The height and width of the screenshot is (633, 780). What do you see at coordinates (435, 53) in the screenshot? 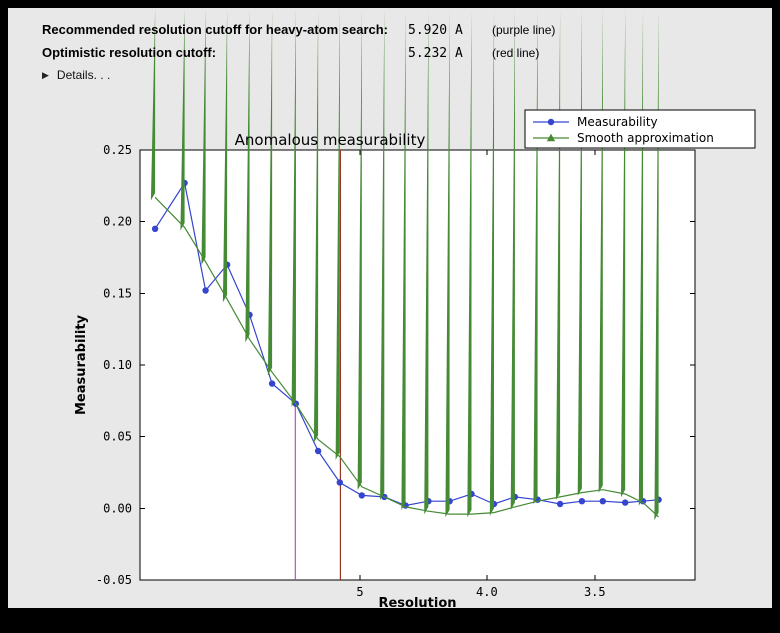
I see `optimistic-cutoff-value: 5.232 A` at bounding box center [435, 53].